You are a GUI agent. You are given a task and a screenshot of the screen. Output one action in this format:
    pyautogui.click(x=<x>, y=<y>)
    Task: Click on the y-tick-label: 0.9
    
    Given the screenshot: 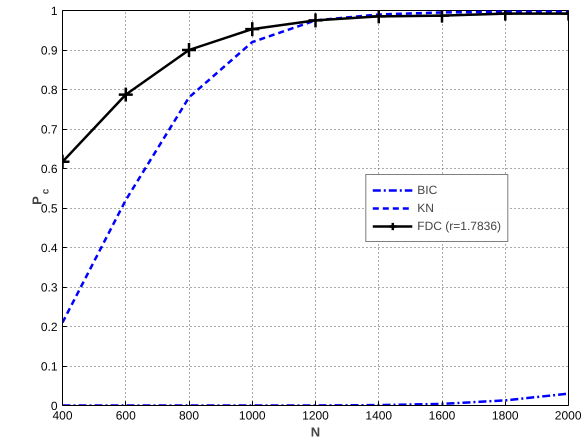 What is the action you would take?
    pyautogui.click(x=49, y=51)
    